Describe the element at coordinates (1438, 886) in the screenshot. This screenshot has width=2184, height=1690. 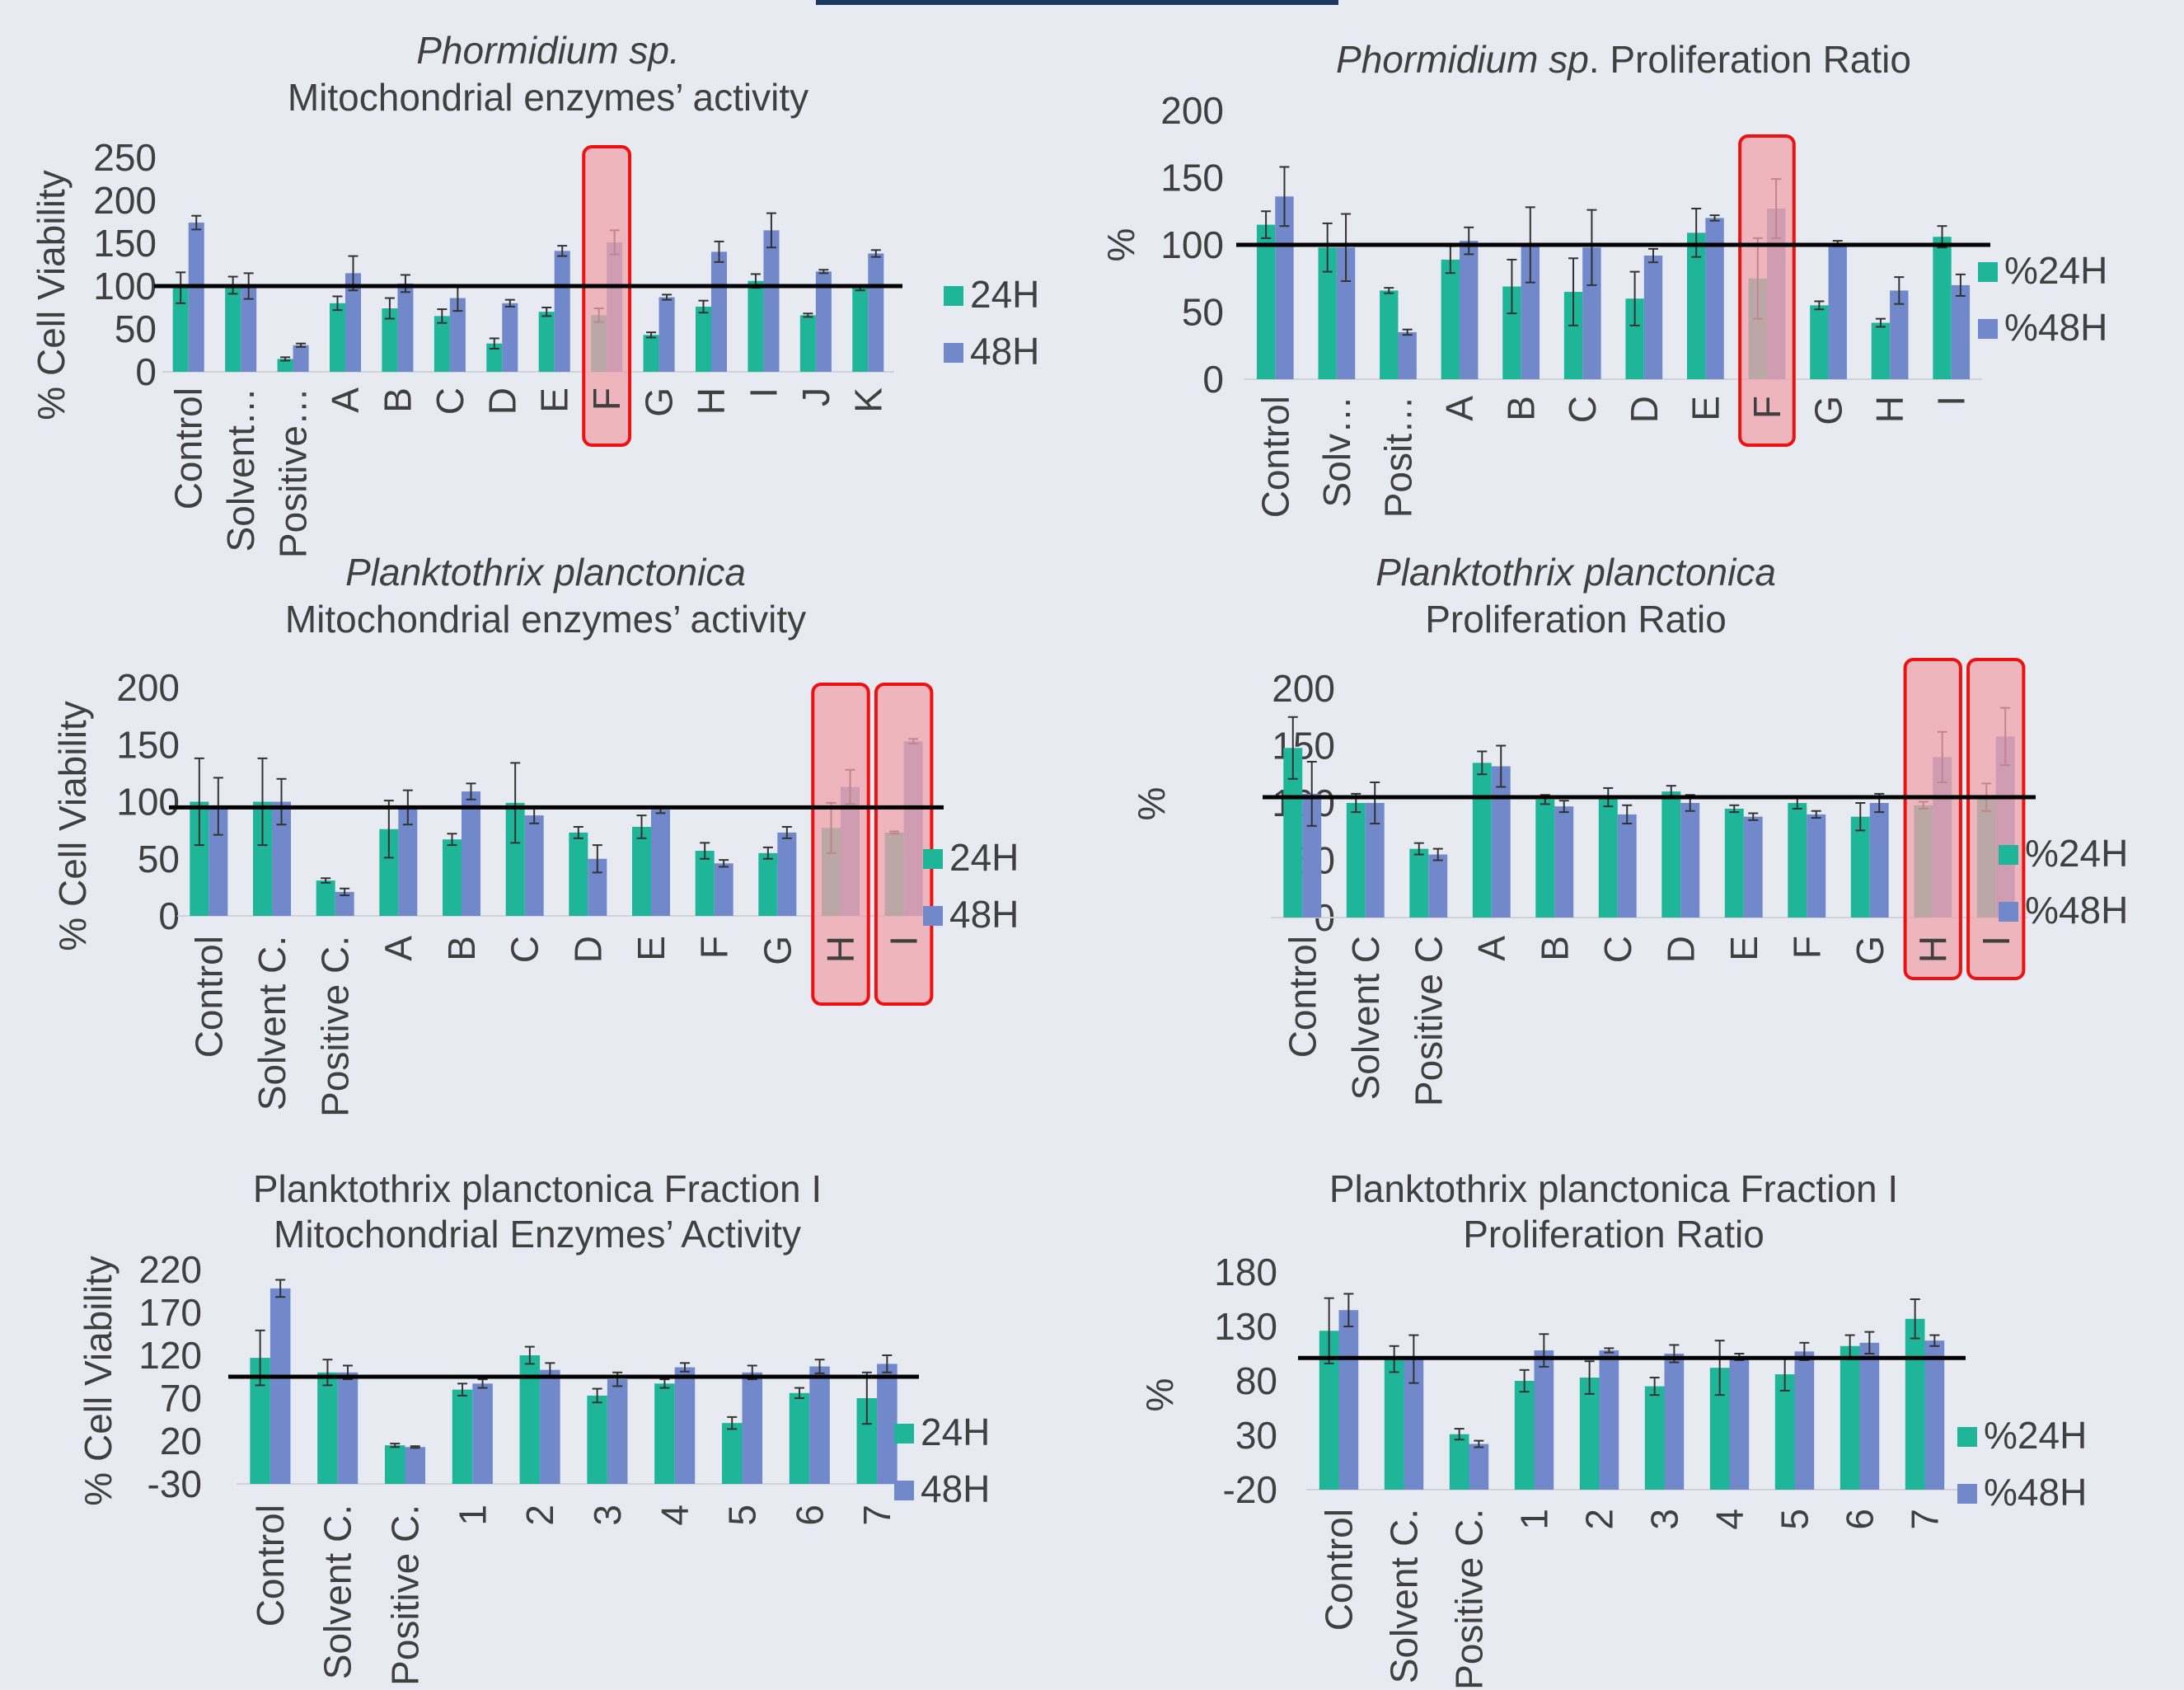
I see `bar-pct48h-positivec` at that location.